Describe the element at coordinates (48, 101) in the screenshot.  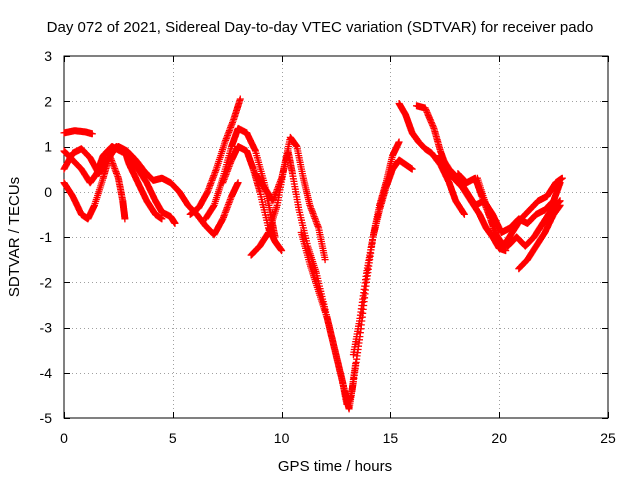
I see `y-tick-label: 2` at that location.